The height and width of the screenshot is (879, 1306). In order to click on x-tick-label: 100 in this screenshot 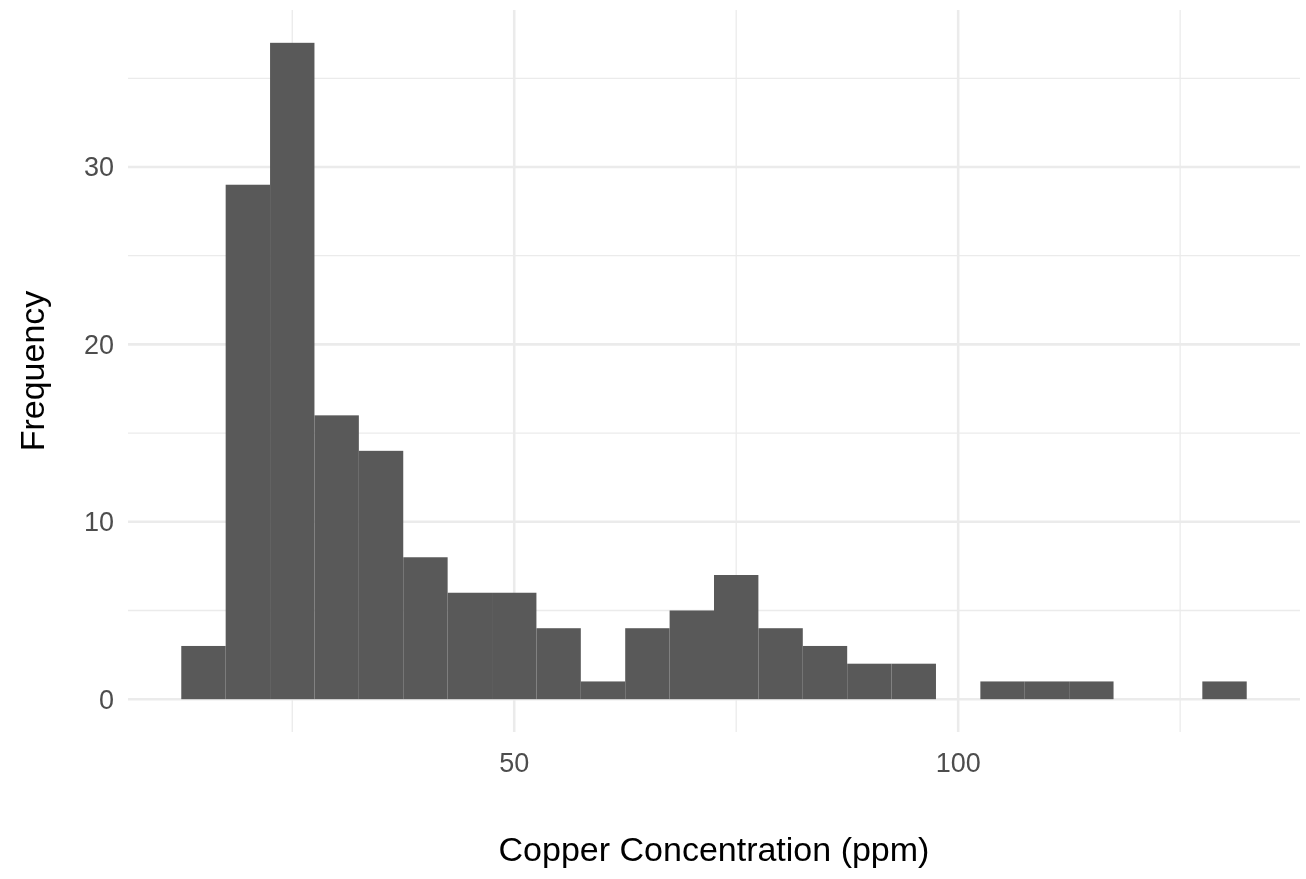, I will do `click(958, 763)`.